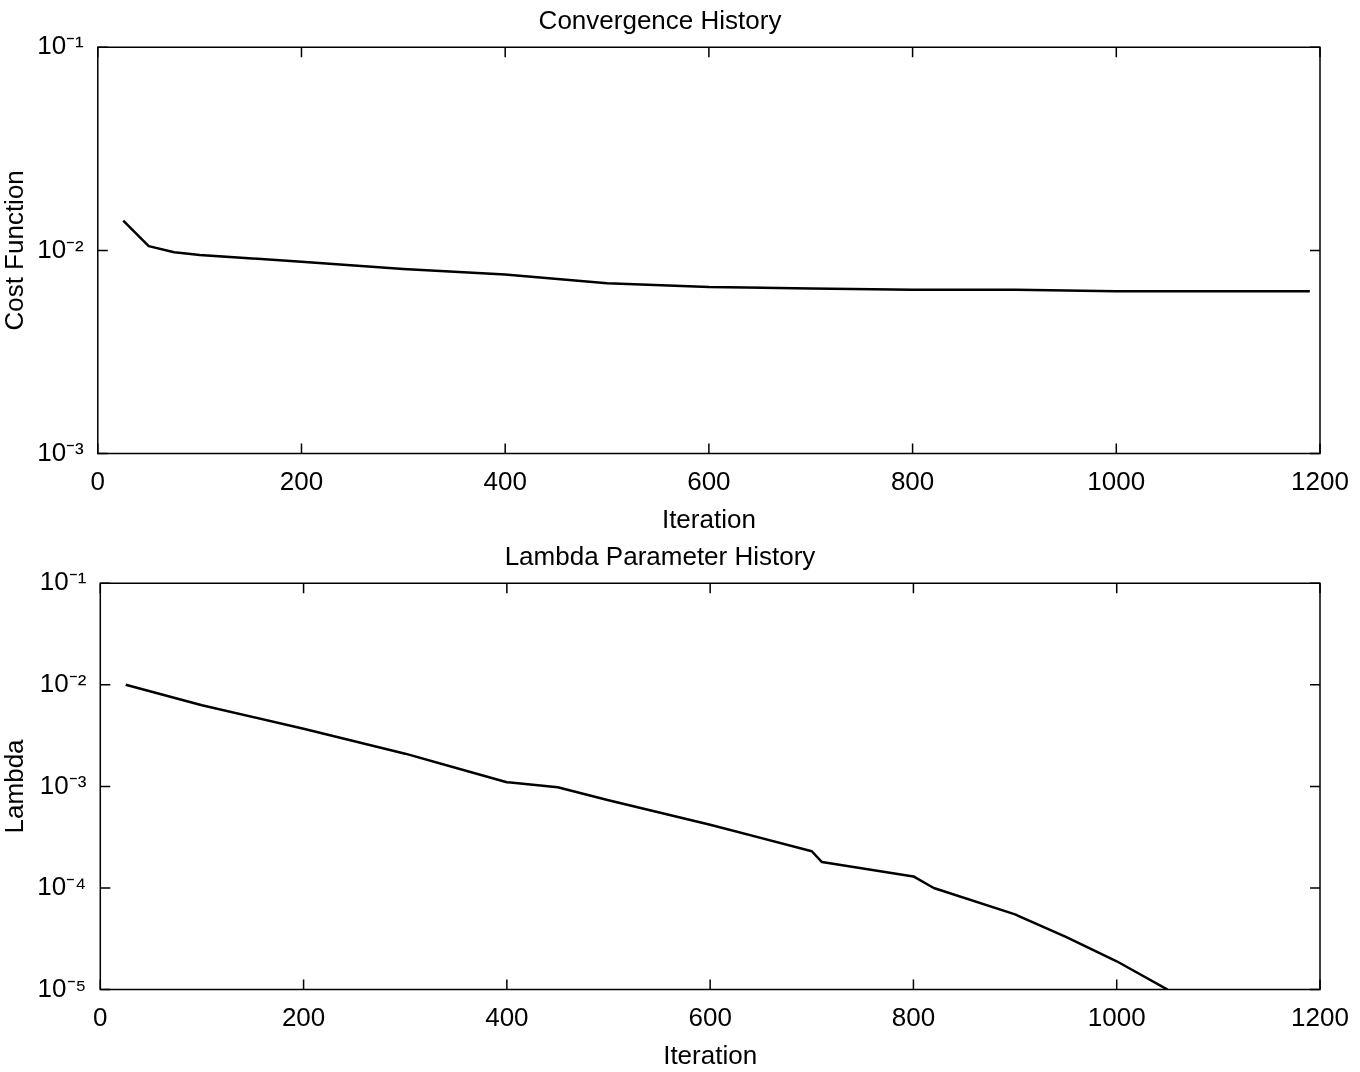  I want to click on y-tick-label: 10⁻⁵, so click(62, 987).